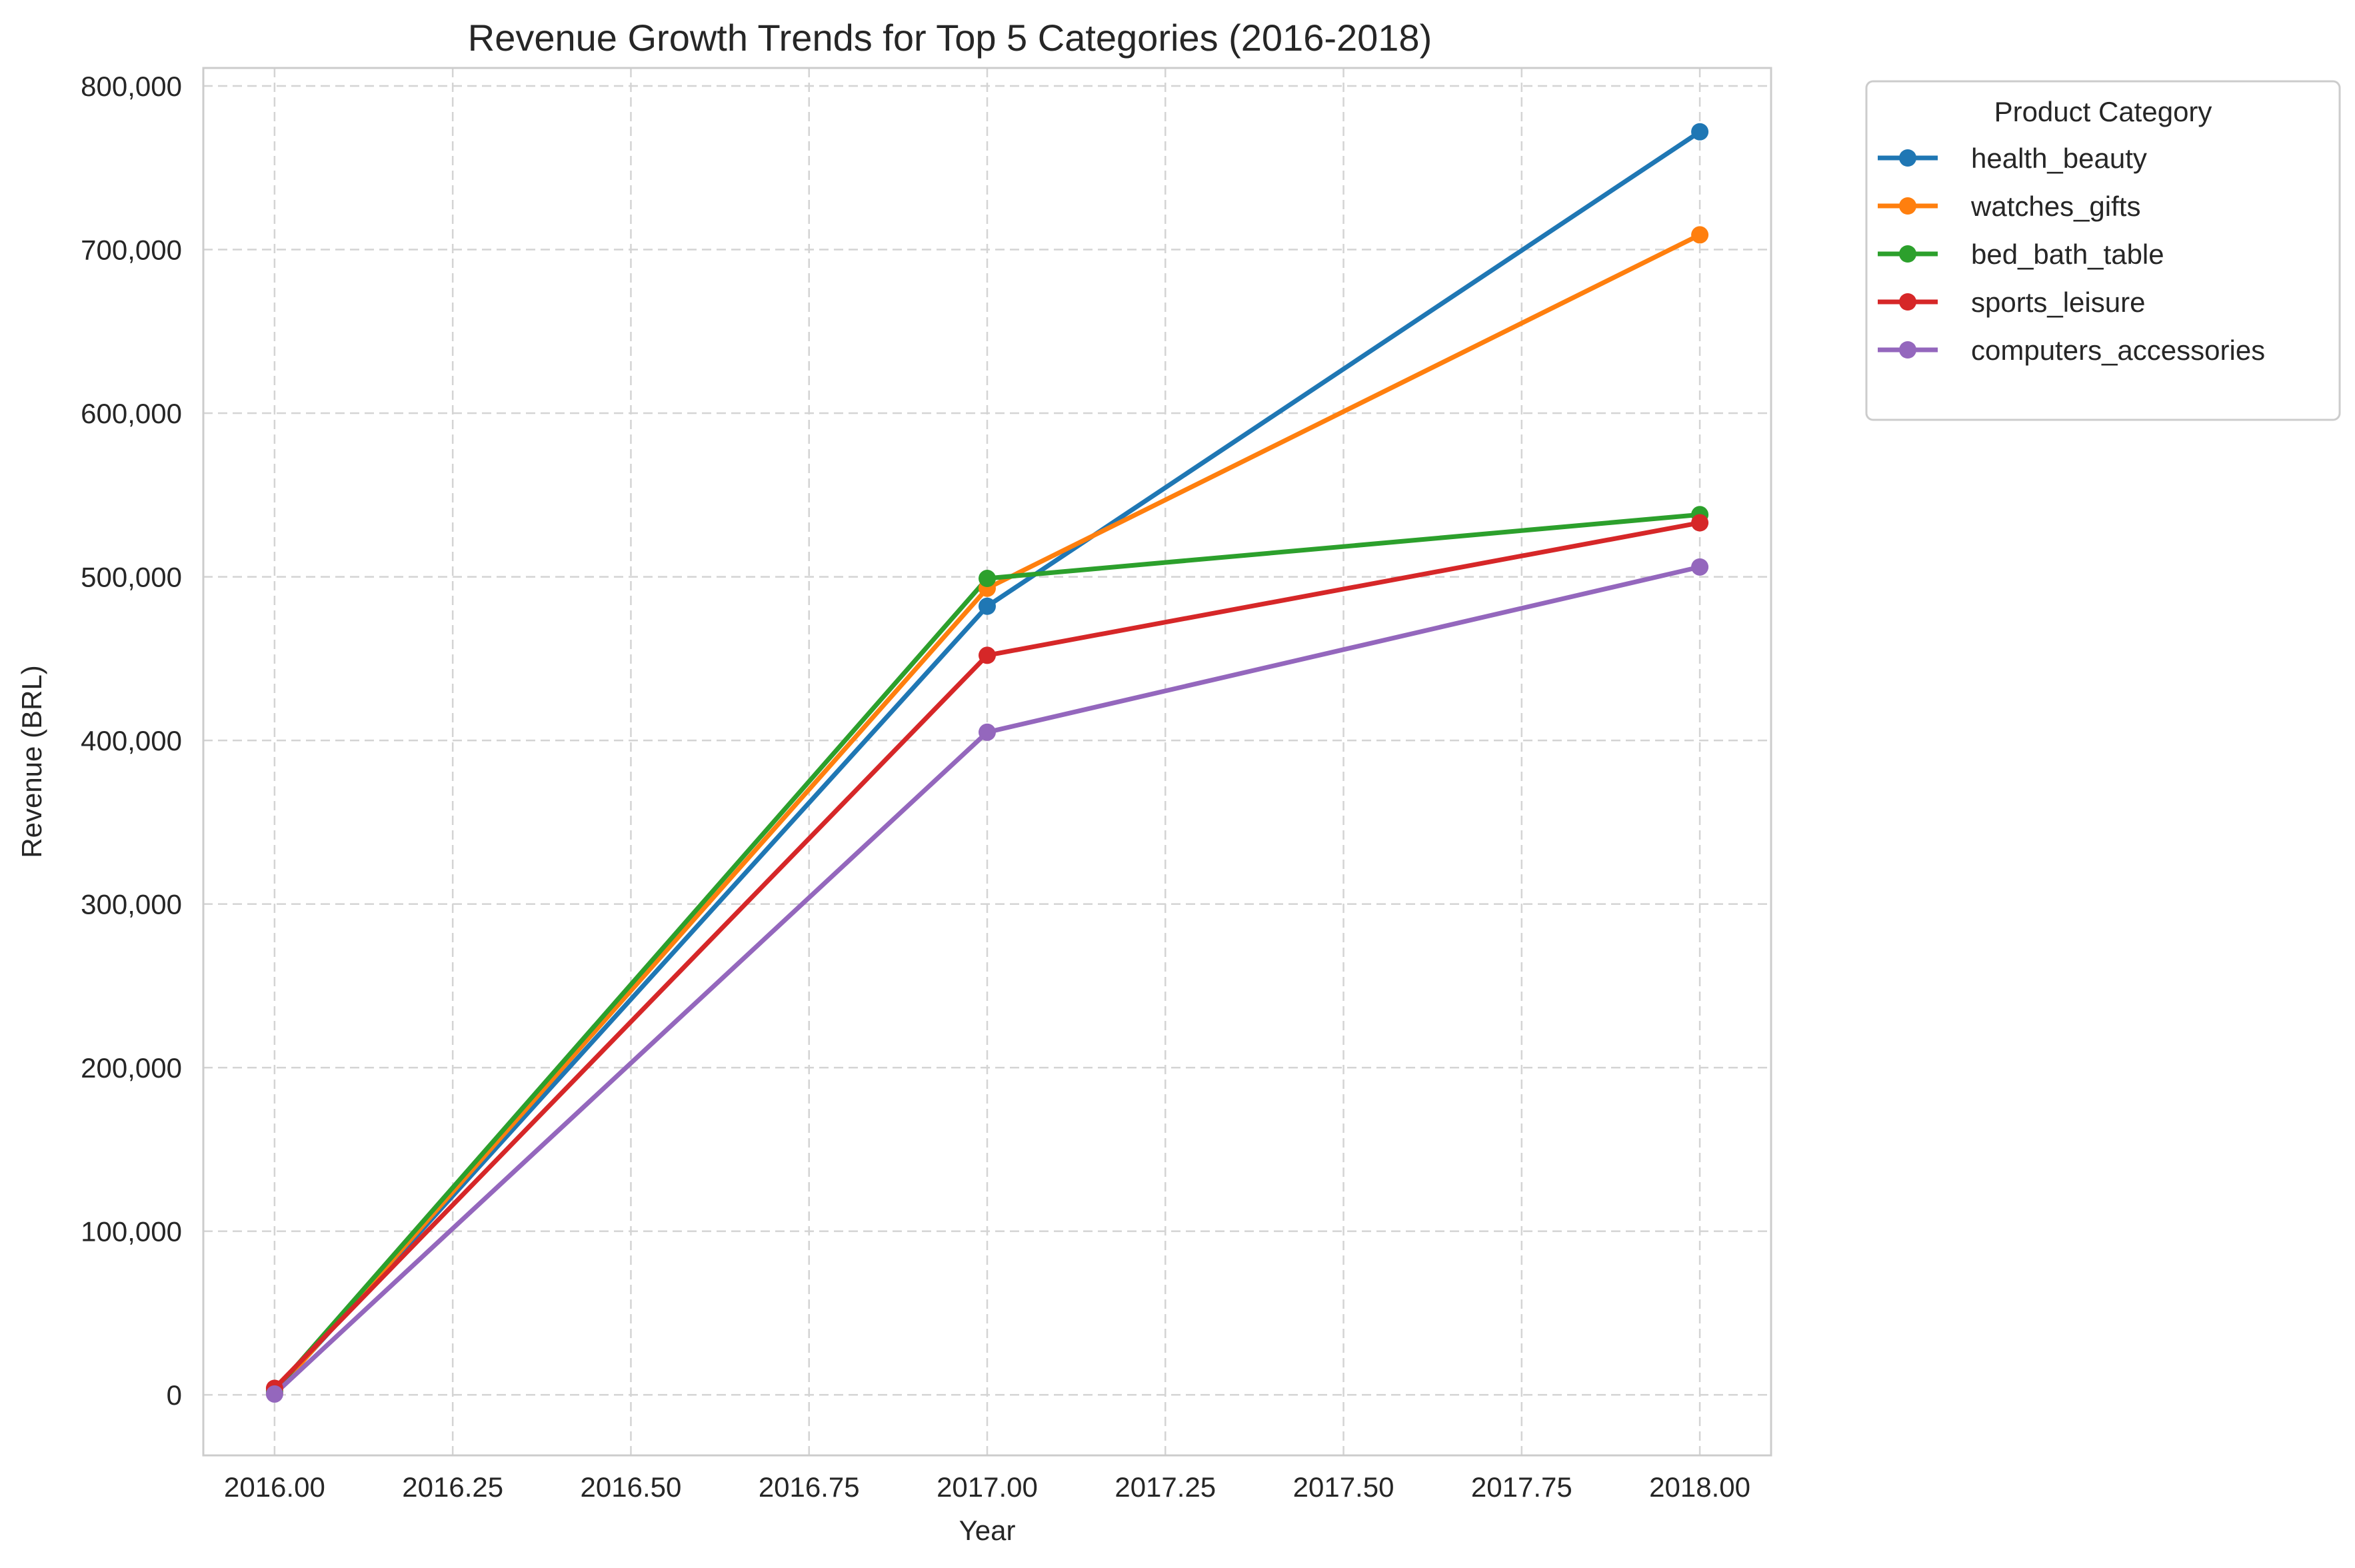 Image resolution: width=2355 pixels, height=1568 pixels. What do you see at coordinates (1700, 235) in the screenshot?
I see `data-point-watches-gifts` at bounding box center [1700, 235].